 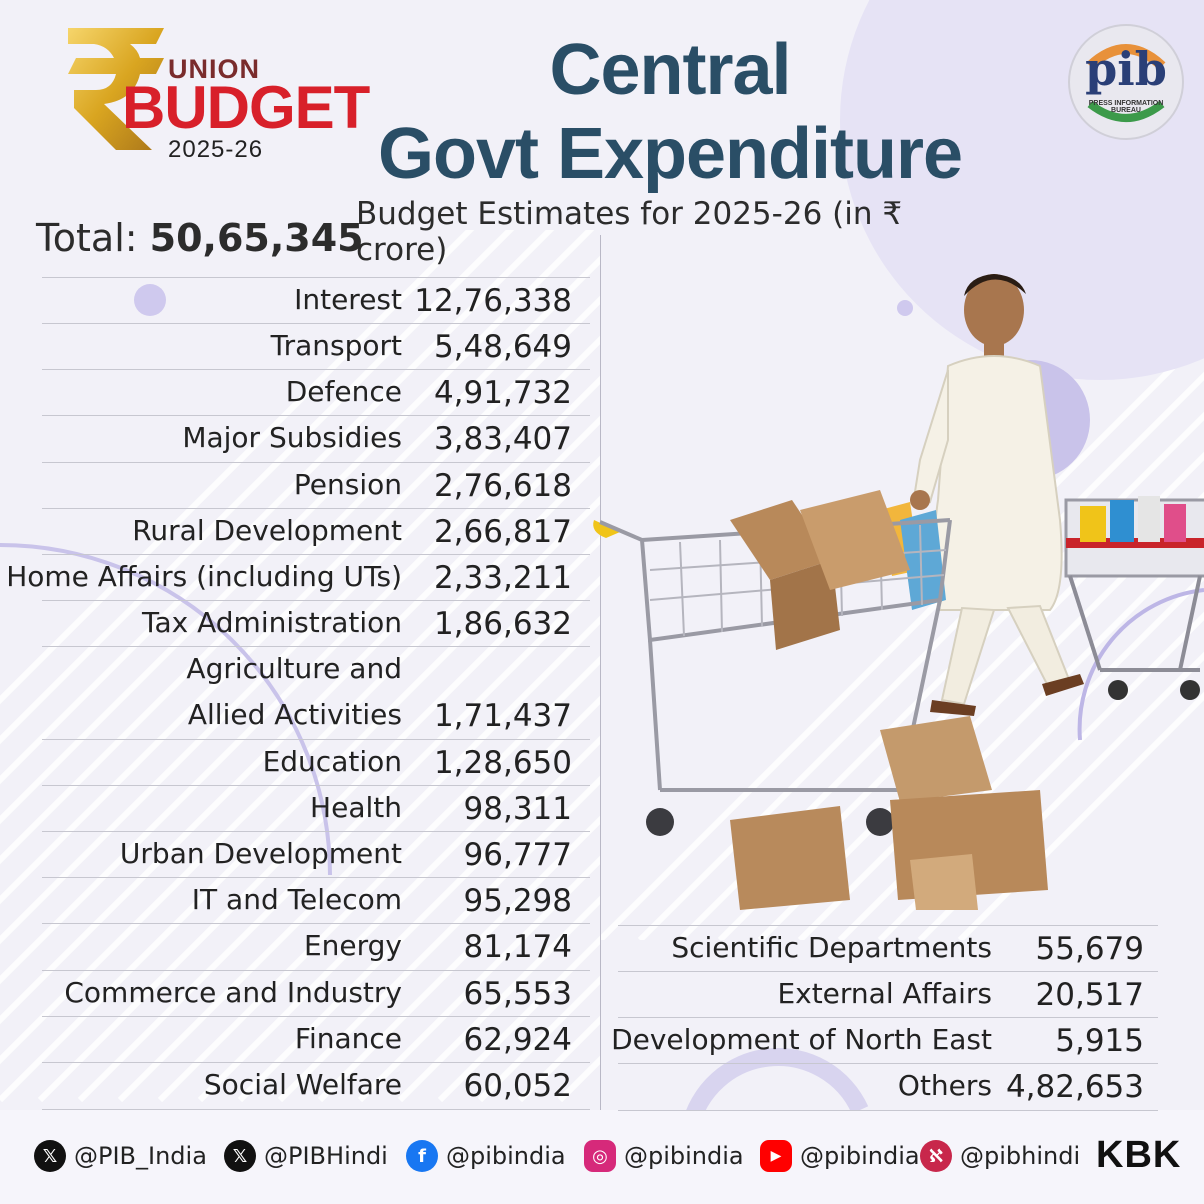 What do you see at coordinates (517, 1040) in the screenshot?
I see `row-value: 62,924` at bounding box center [517, 1040].